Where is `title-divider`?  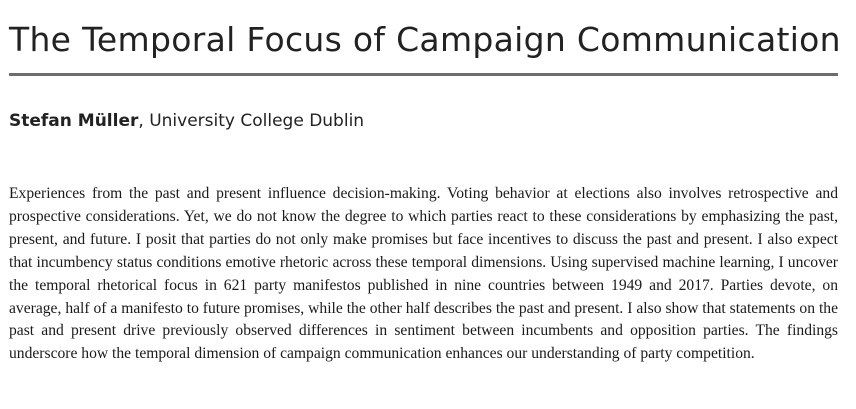 title-divider is located at coordinates (423, 74).